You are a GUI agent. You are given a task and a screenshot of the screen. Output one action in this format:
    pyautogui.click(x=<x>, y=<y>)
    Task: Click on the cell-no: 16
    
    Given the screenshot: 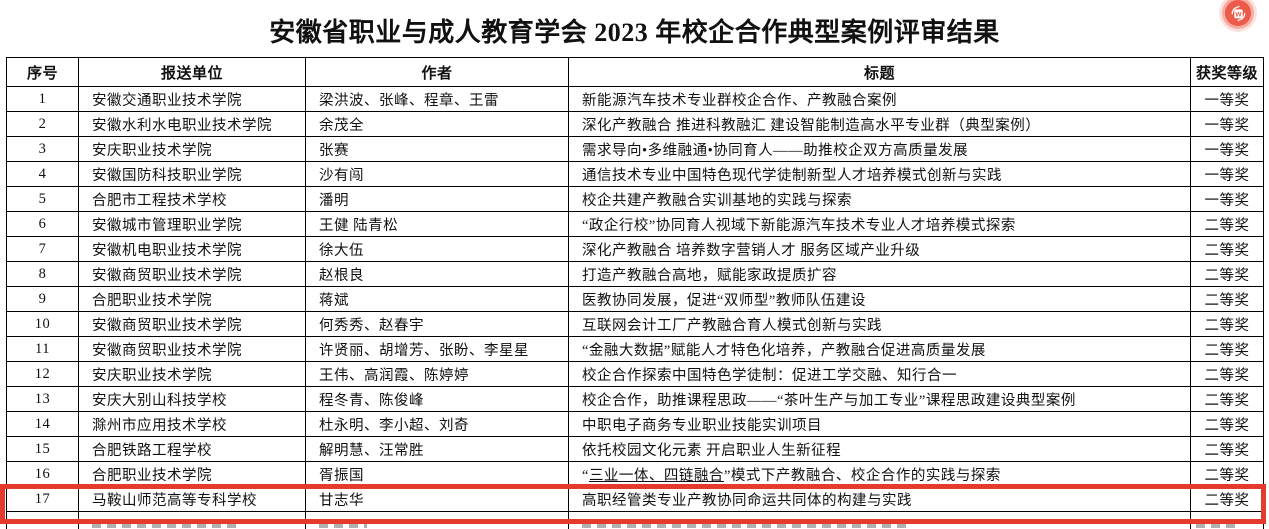 What is the action you would take?
    pyautogui.click(x=42, y=474)
    